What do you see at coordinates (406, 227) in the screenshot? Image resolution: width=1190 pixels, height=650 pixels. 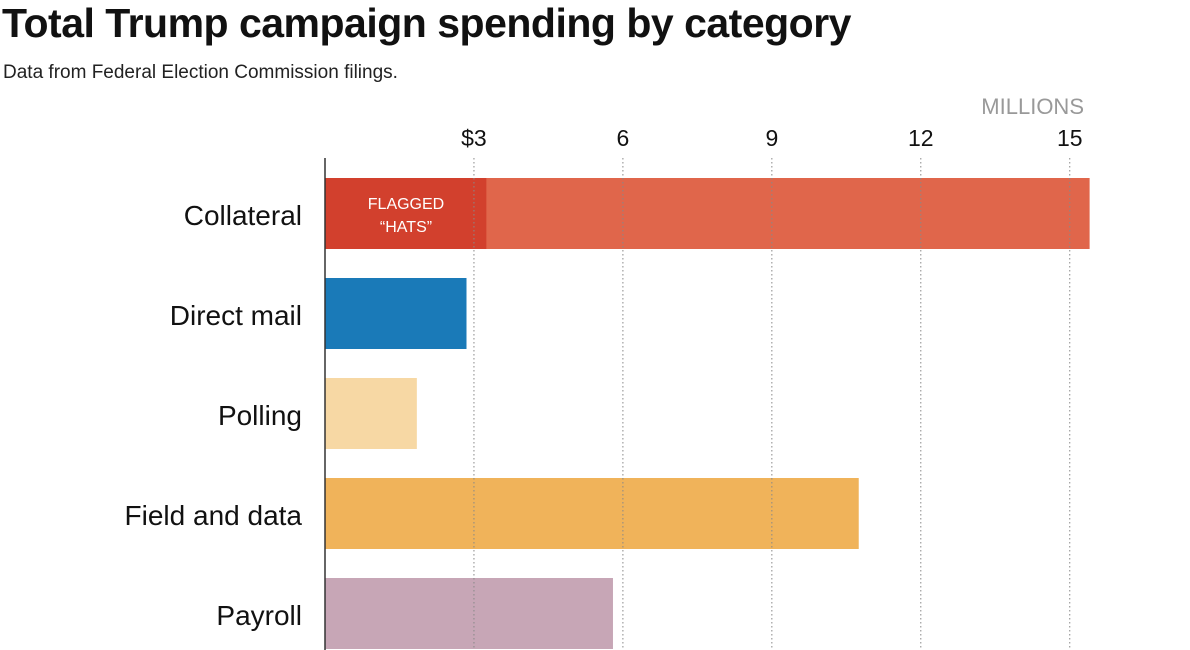 I see `annotation-line2: “HATS”` at bounding box center [406, 227].